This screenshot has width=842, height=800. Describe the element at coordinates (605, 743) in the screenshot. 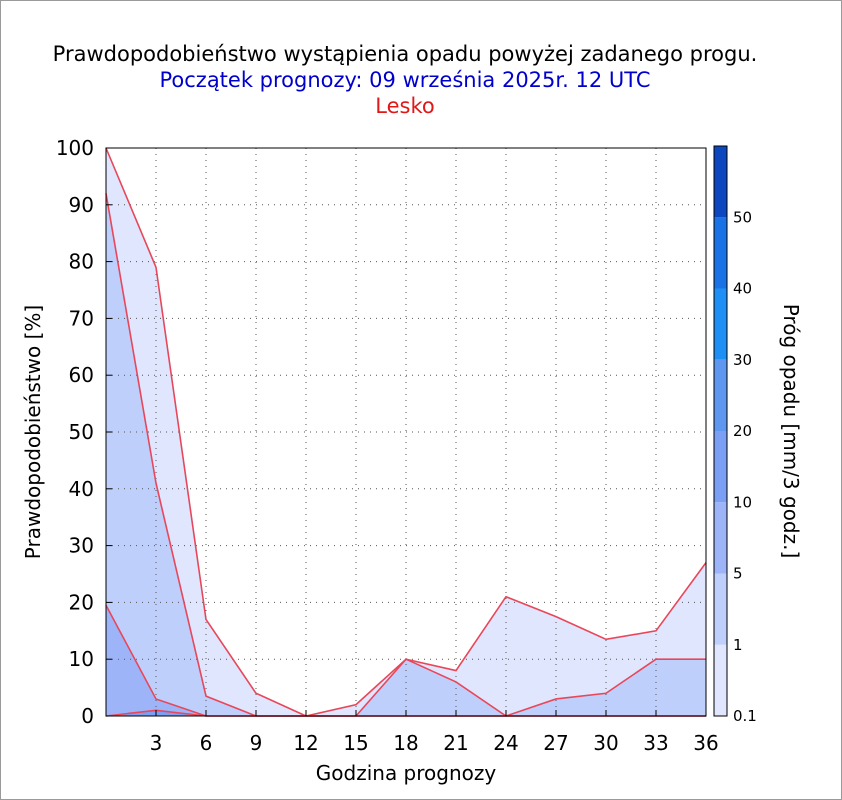

I see `x-tick-label: 30` at that location.